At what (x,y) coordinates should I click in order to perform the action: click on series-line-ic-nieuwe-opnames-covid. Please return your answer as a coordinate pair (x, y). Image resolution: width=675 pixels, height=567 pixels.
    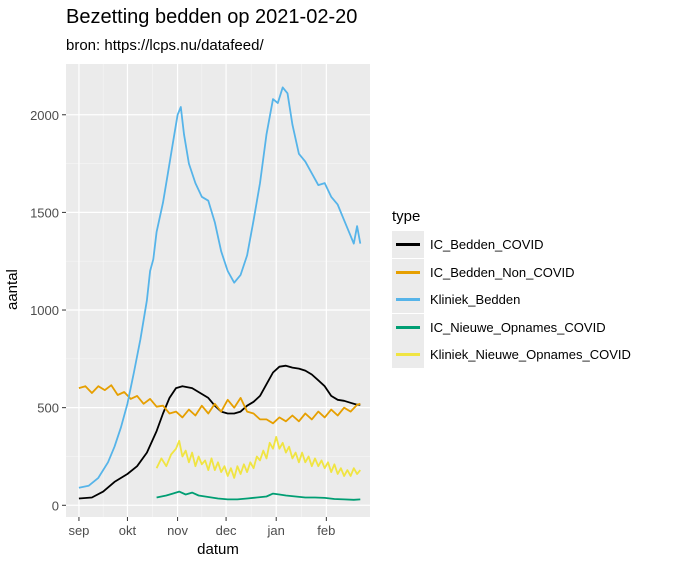
    Looking at the image, I should click on (258, 495).